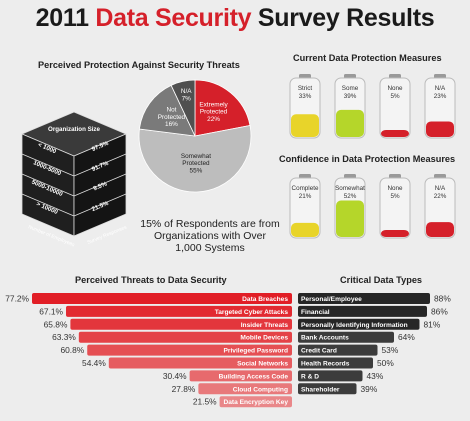 The image size is (470, 421). Describe the element at coordinates (319, 351) in the screenshot. I see `data-type-label: Credit Card` at that location.